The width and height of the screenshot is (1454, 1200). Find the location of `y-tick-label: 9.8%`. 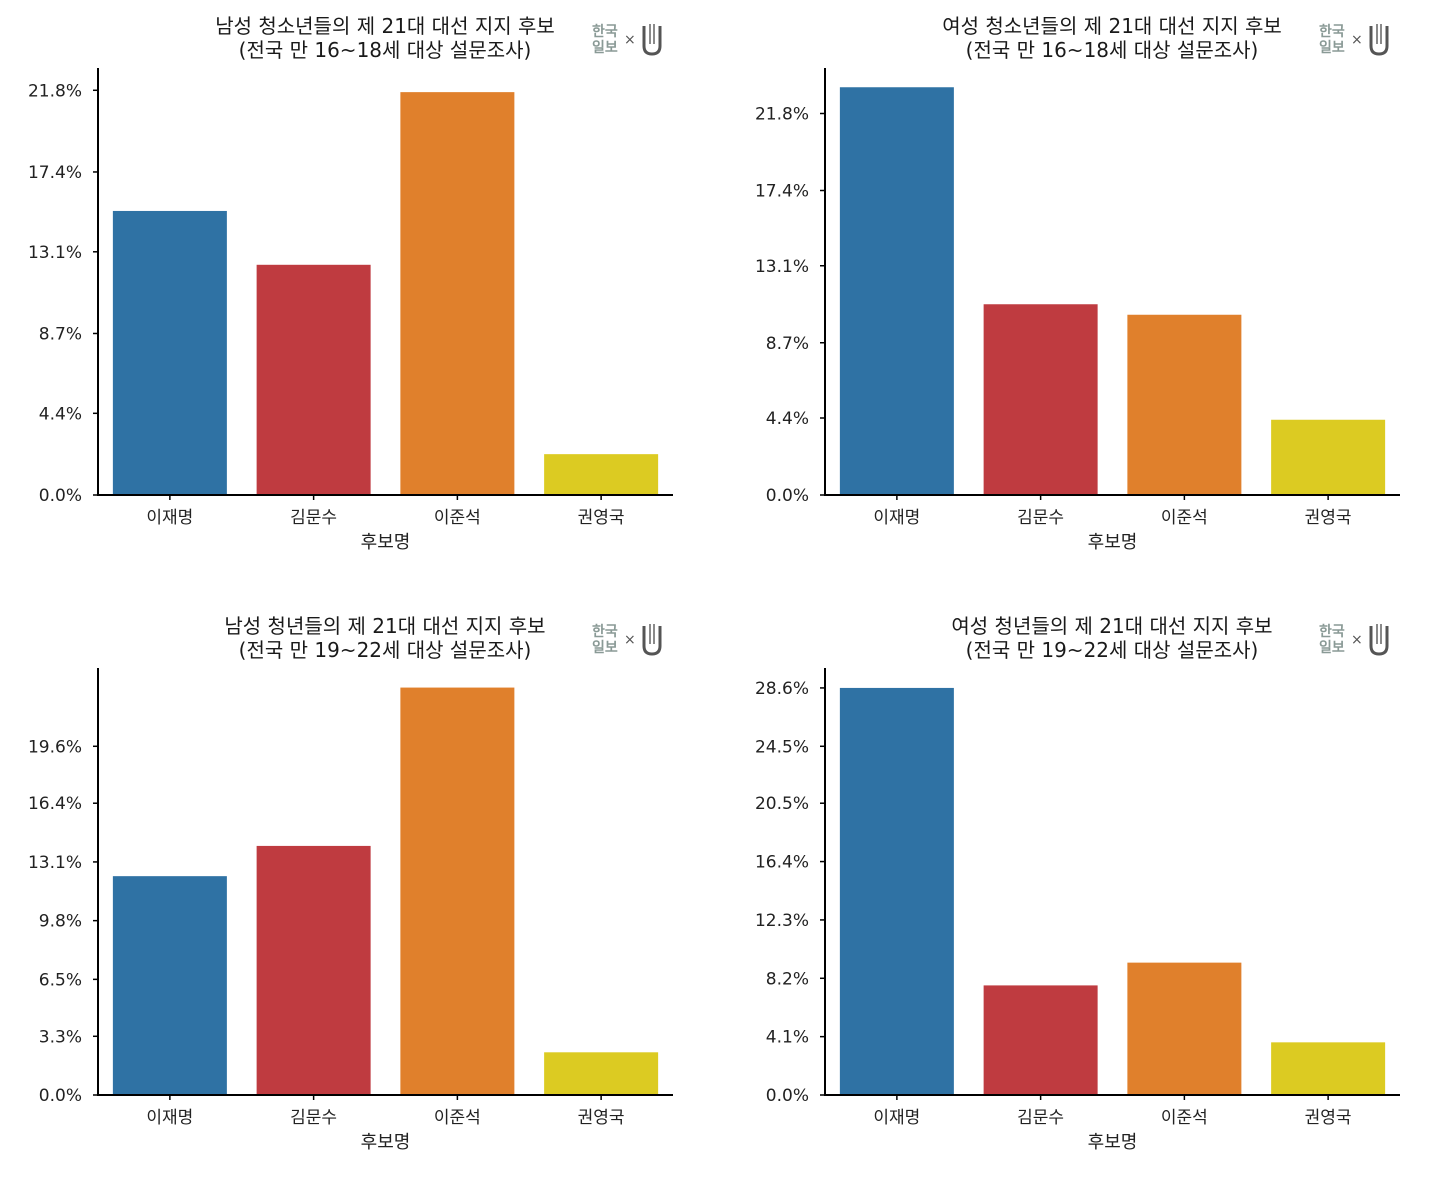

y-tick-label: 9.8% is located at coordinates (60, 922).